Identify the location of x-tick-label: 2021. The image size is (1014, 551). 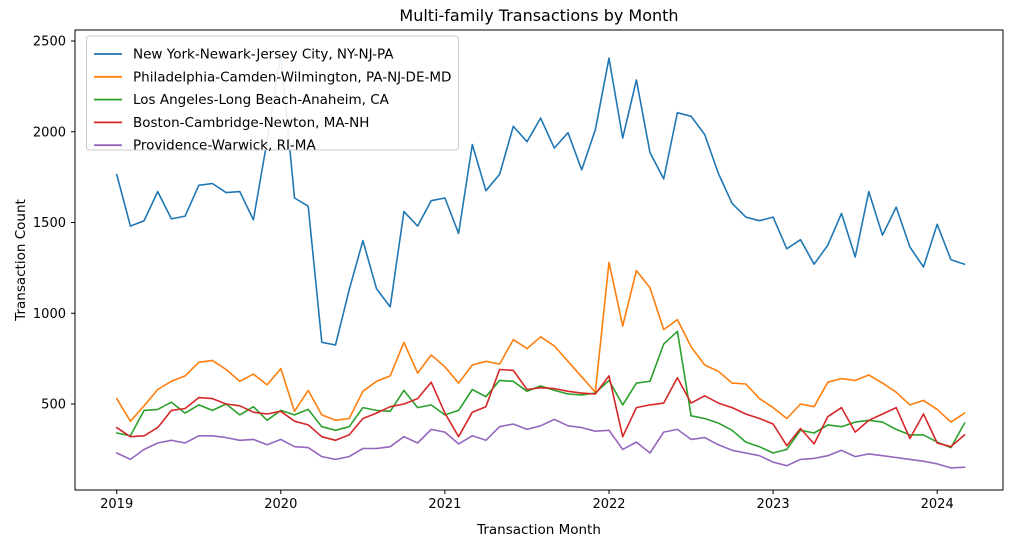
(444, 504).